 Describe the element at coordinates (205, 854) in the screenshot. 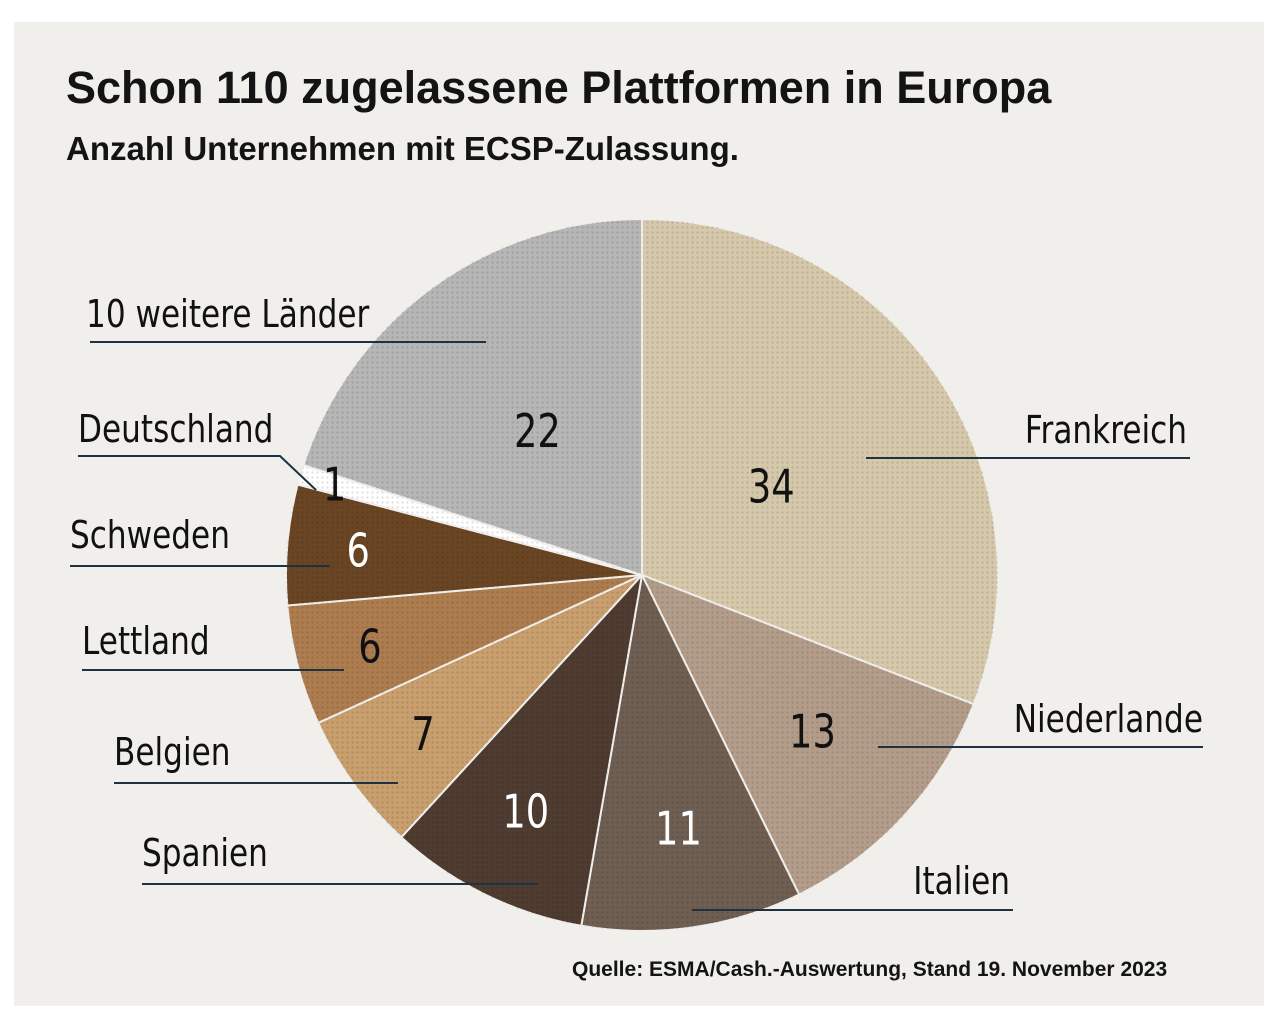

I see `category-label-spanien: Spanien` at that location.